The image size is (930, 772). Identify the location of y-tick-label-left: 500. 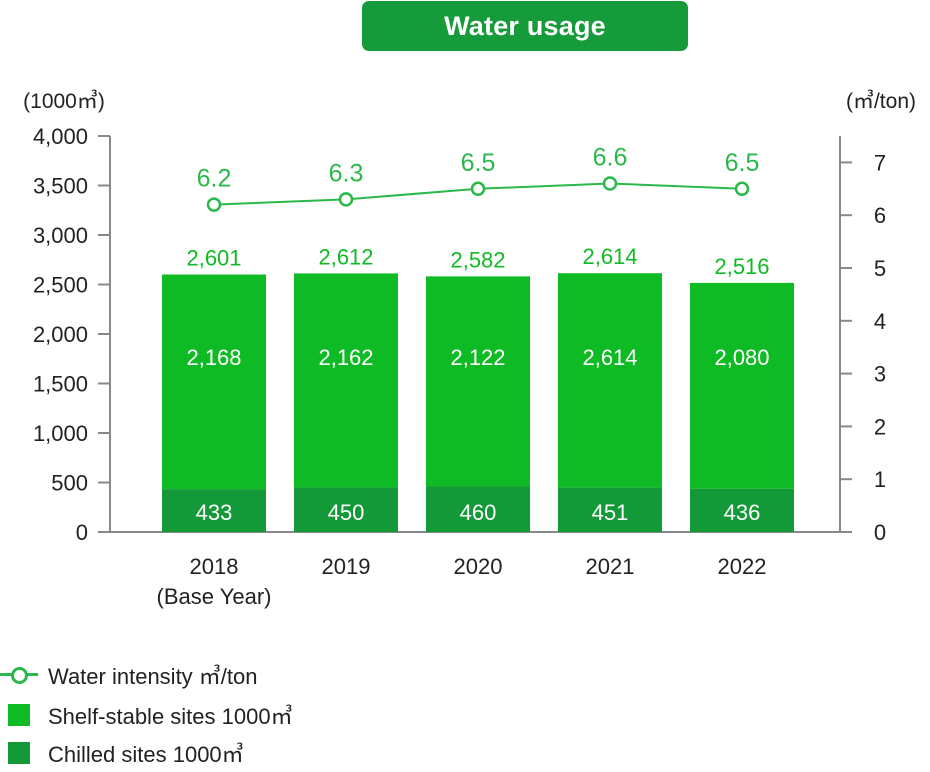
(69, 483).